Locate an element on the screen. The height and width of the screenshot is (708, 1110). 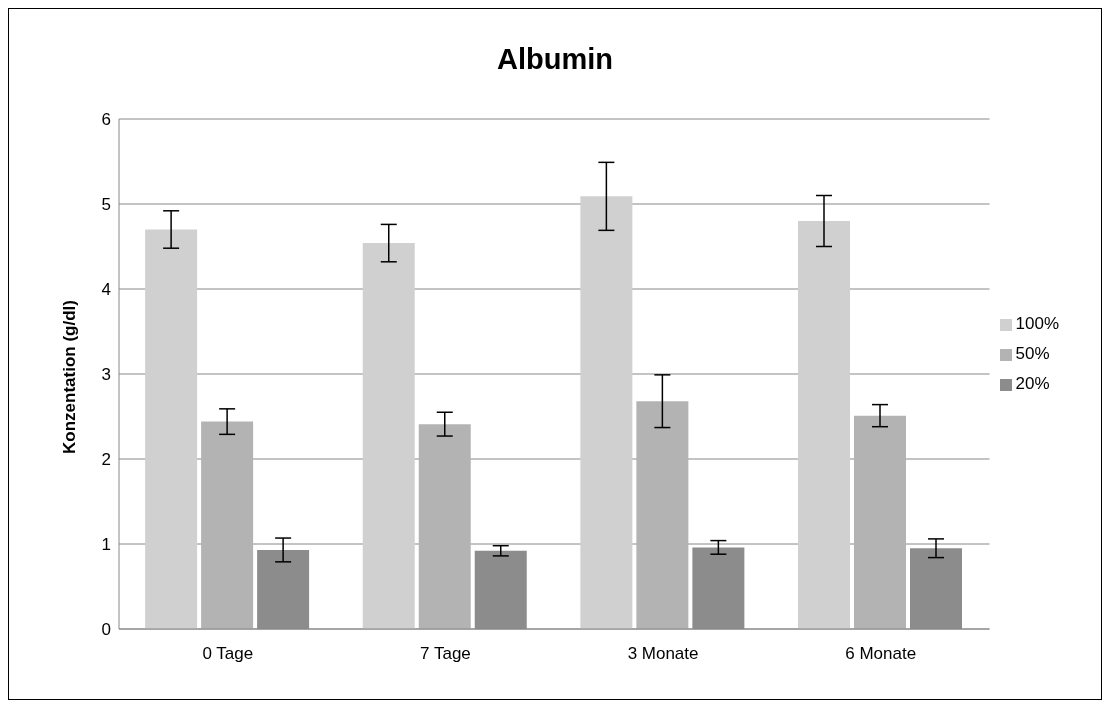
legend-label: 20% is located at coordinates (1032, 383).